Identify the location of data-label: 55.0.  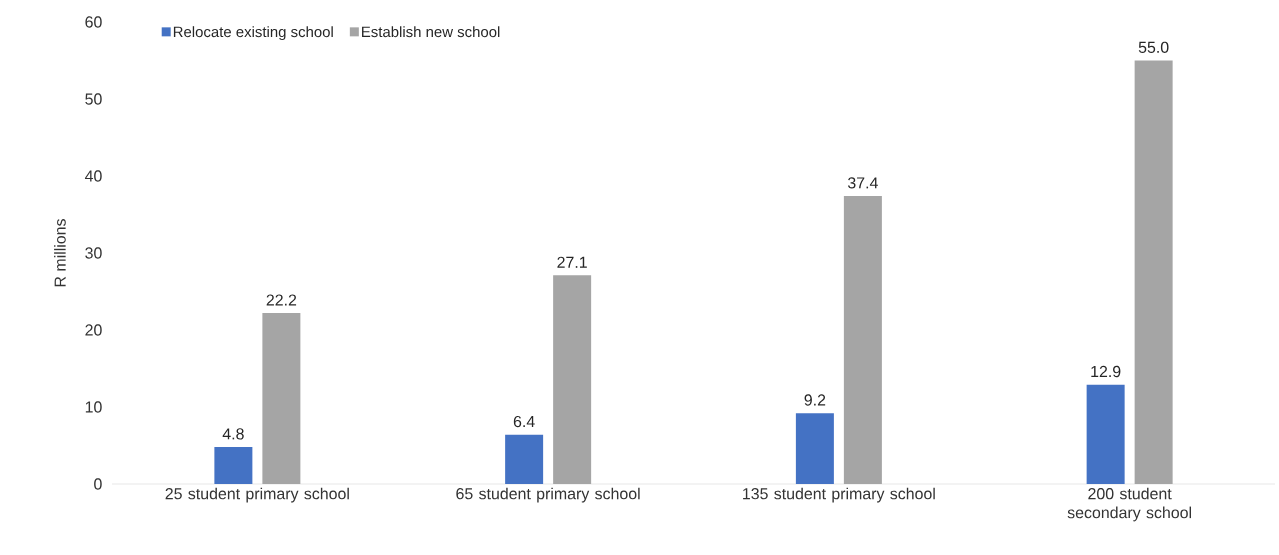
(1153, 47).